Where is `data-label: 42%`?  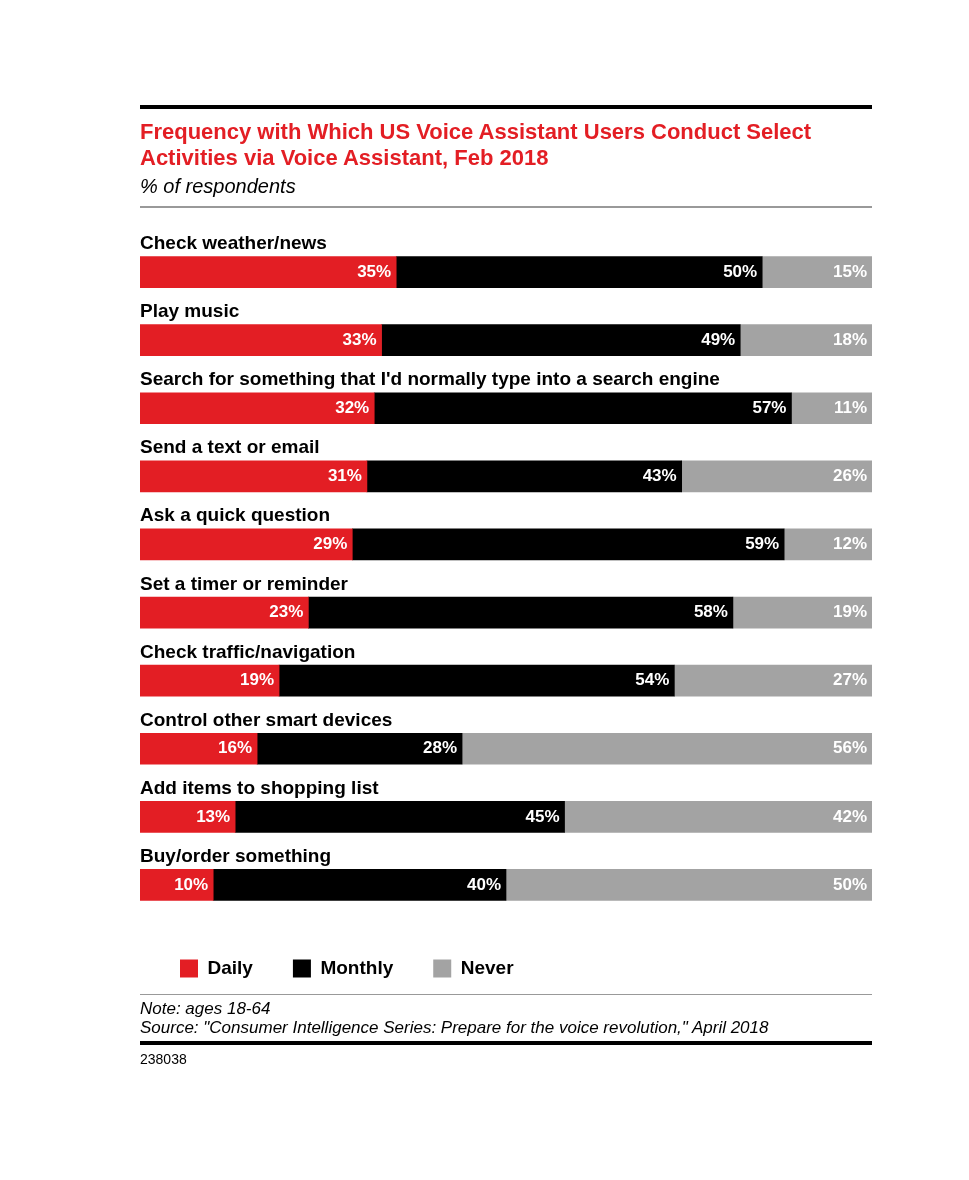 data-label: 42% is located at coordinates (849, 816).